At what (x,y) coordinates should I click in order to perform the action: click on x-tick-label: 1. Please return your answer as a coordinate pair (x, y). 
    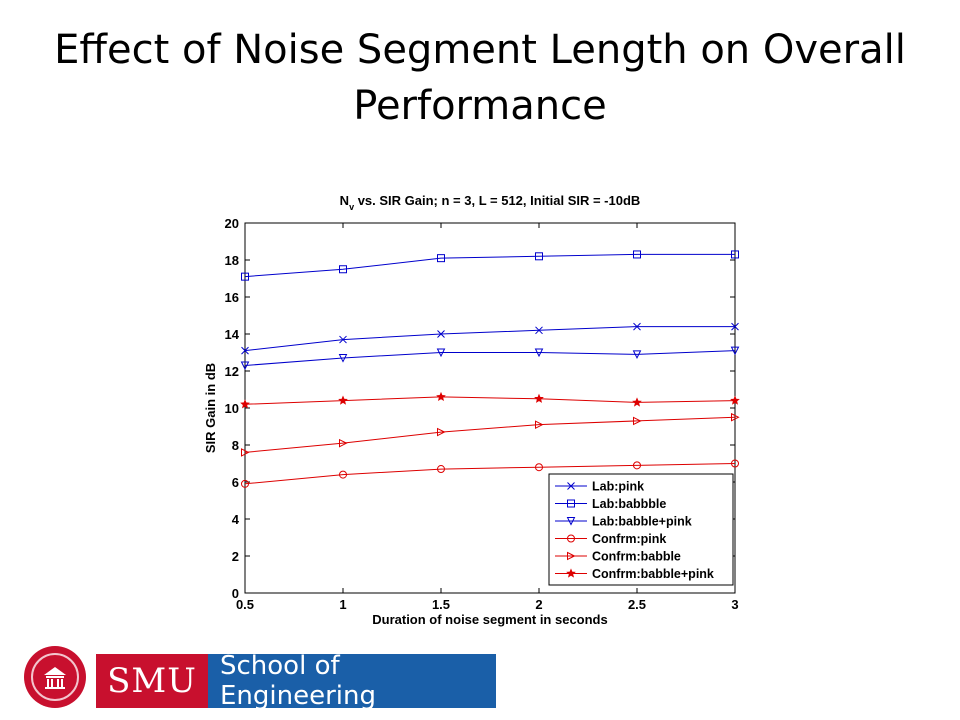
    Looking at the image, I should click on (342, 604).